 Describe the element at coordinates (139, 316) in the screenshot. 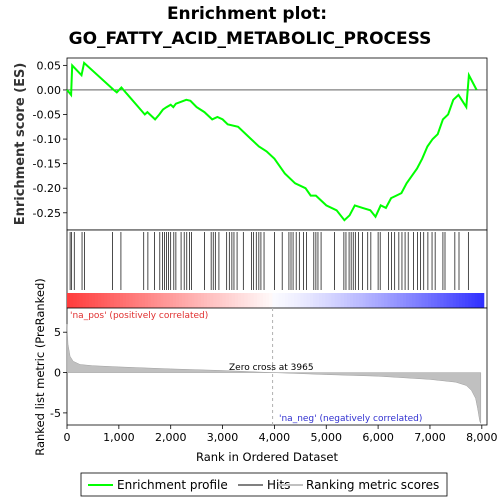

I see `pos-correlation-label: 'na_pos' (positively correlated)` at that location.